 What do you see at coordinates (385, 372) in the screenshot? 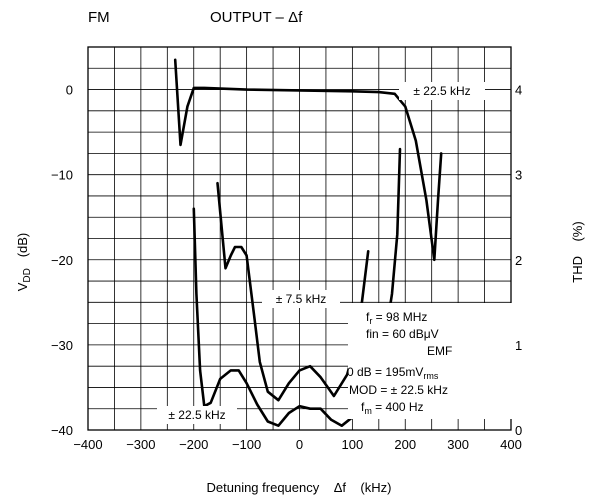
I see `condition-0db-main: 0 dB = 195mV` at bounding box center [385, 372].